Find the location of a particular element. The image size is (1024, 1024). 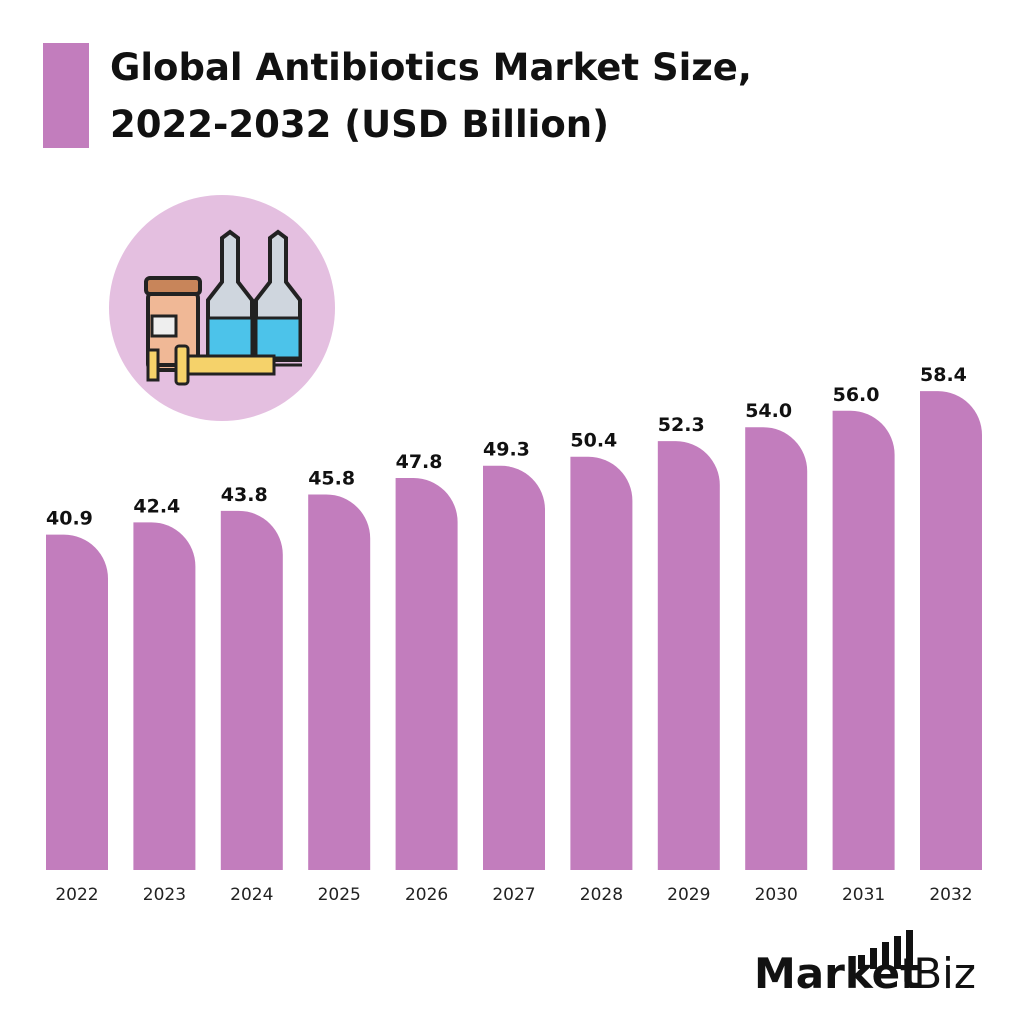

value-label: 52.3 is located at coordinates (681, 425).